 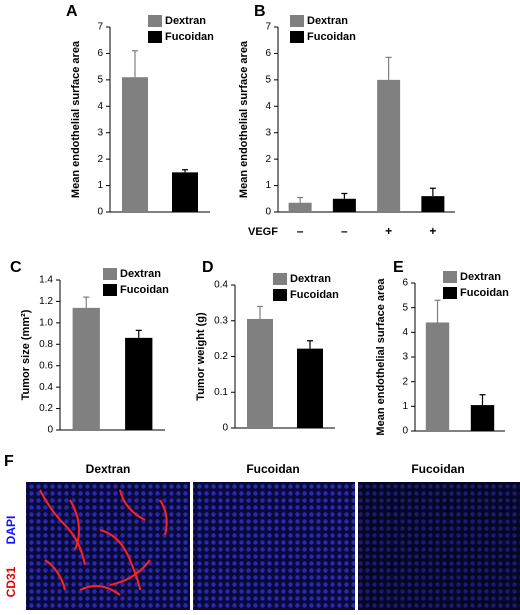 What do you see at coordinates (201, 356) in the screenshot?
I see `y-axis-label: Tumor weight (g)` at bounding box center [201, 356].